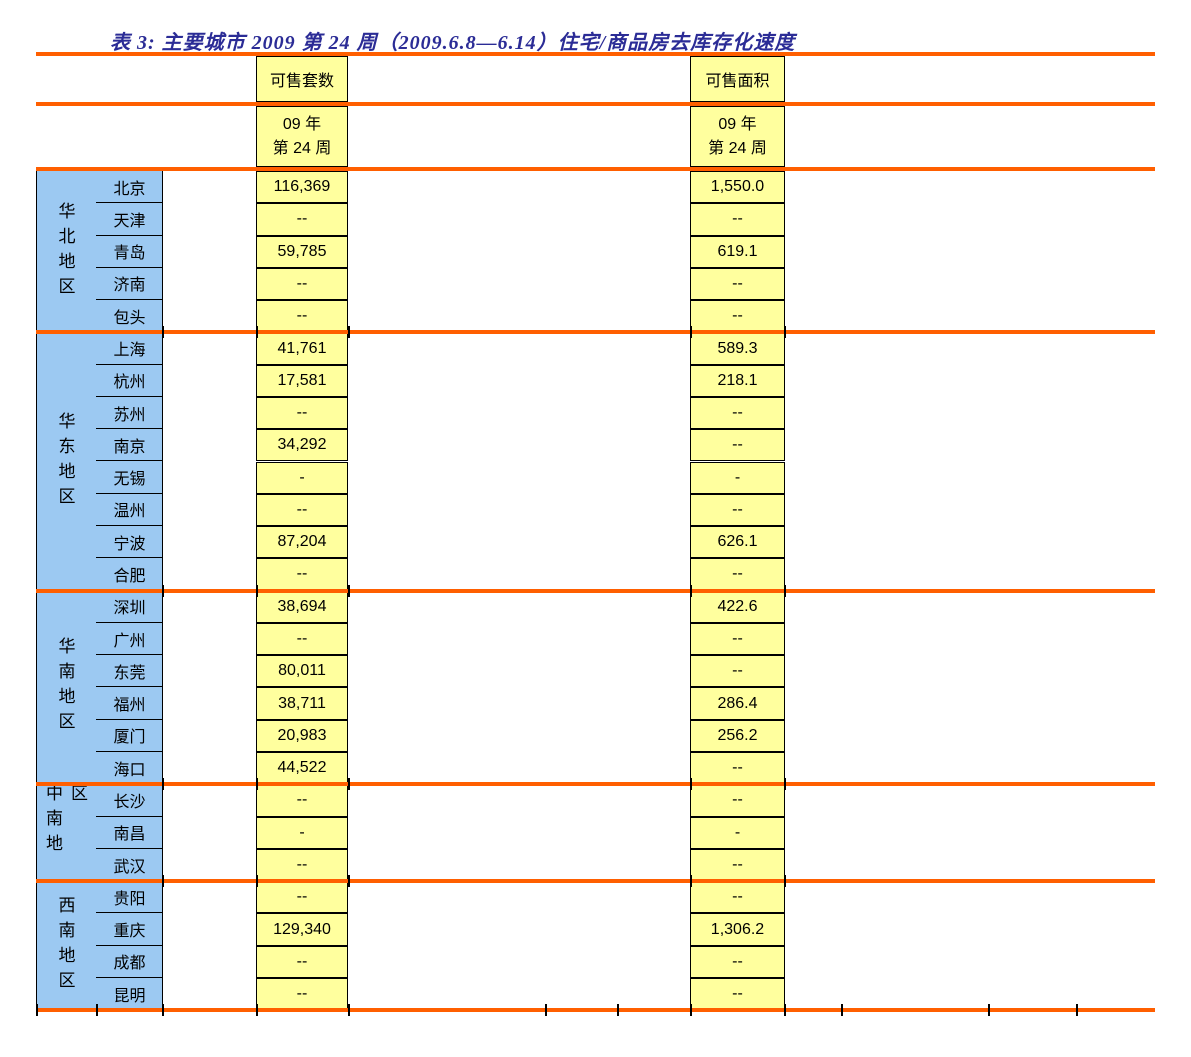  Describe the element at coordinates (302, 671) in the screenshot. I see `units-value-cell: 80,011` at that location.